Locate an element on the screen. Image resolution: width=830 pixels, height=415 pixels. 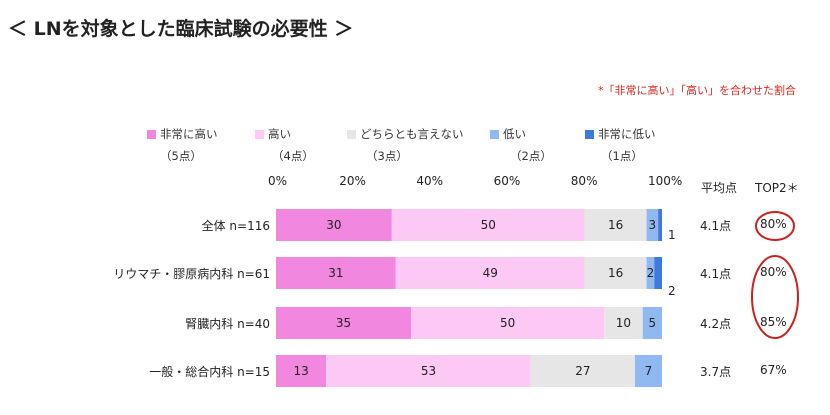
legend-item-very-low: 非常に低い is located at coordinates (620, 134).